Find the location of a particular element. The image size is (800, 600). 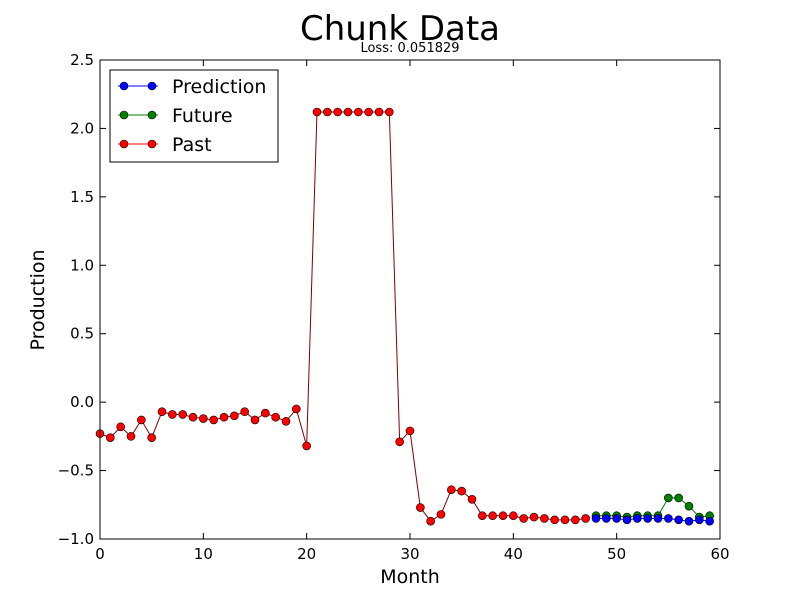

y-tick-label: −0.5 is located at coordinates (76, 471).